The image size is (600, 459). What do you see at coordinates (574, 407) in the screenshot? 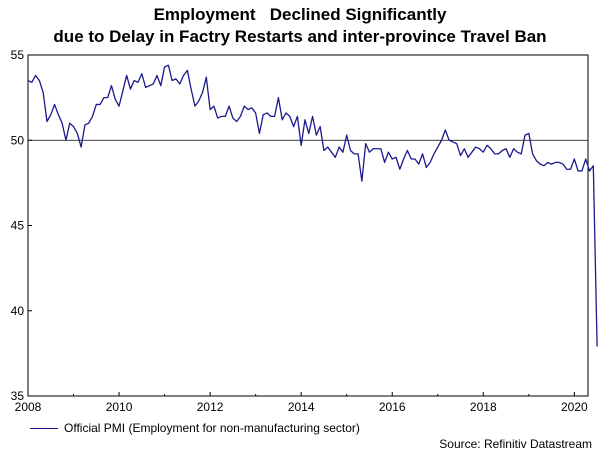
I see `x-tick-label: 2020` at bounding box center [574, 407].